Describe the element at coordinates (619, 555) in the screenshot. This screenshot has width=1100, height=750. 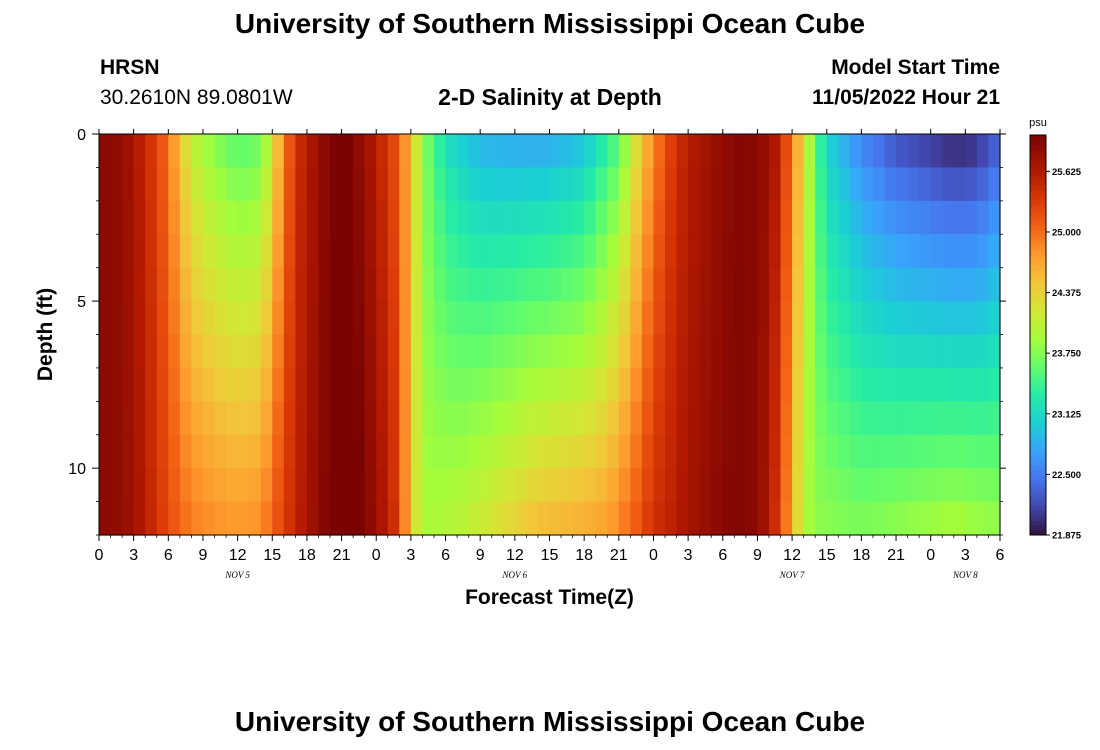
I see `x-tick-label: 21` at that location.